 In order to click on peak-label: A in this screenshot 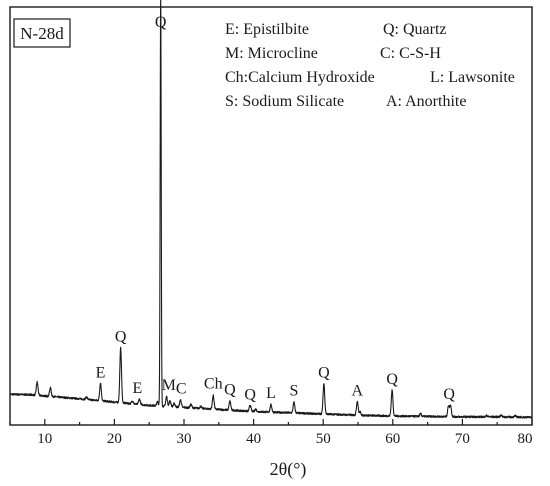, I will do `click(358, 390)`.